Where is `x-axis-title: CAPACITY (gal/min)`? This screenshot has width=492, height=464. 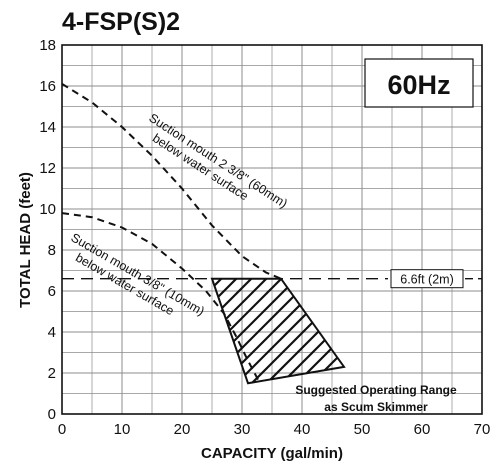 x-axis-title: CAPACITY (gal/min) is located at coordinates (272, 453).